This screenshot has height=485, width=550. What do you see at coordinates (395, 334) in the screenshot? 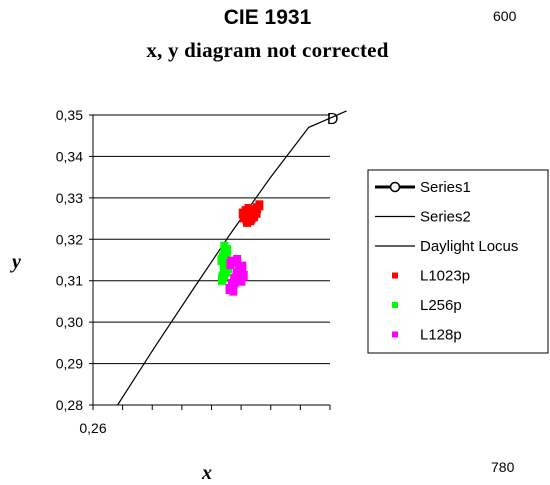
I see `legend-item-l128p-swatch` at bounding box center [395, 334].